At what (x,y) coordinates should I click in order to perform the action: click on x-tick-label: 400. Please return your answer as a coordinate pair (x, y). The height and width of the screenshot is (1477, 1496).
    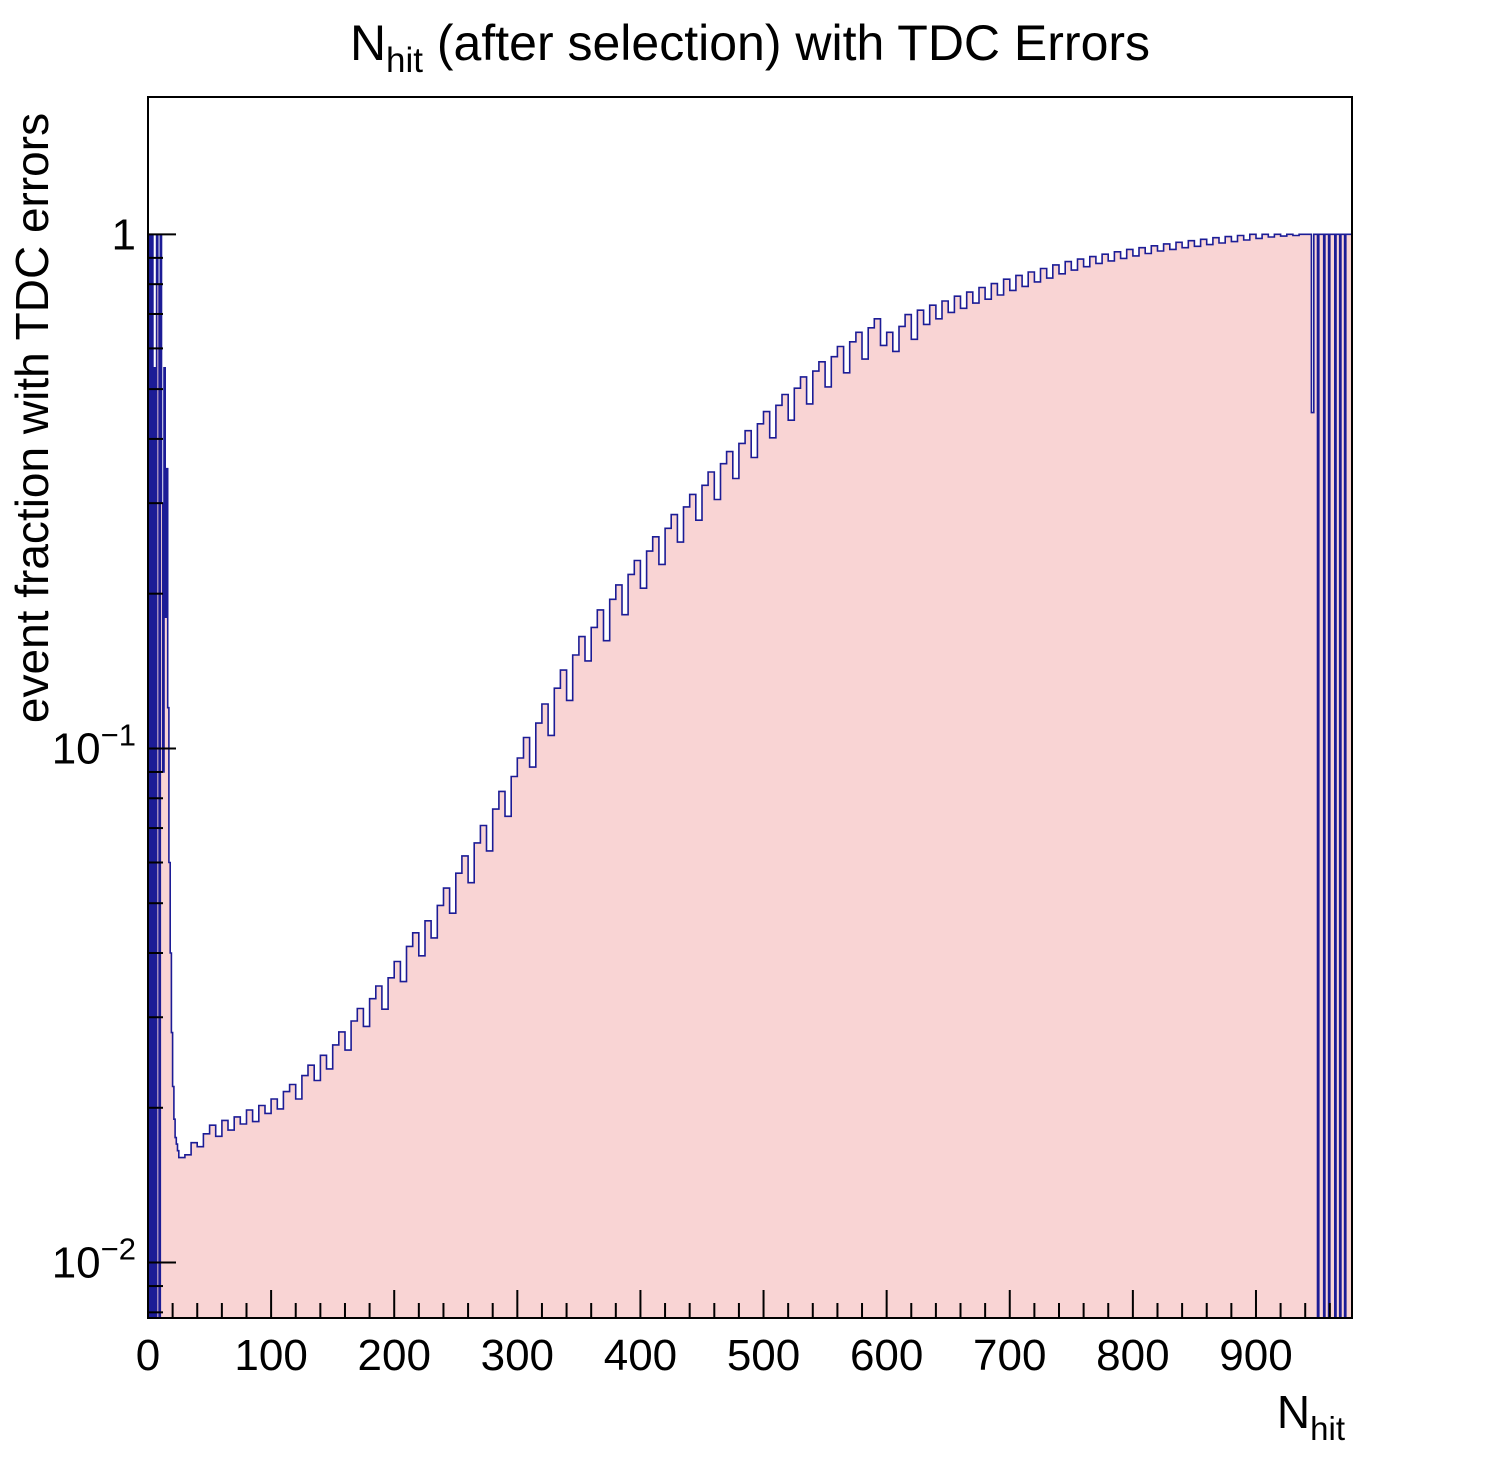
    Looking at the image, I should click on (640, 1355).